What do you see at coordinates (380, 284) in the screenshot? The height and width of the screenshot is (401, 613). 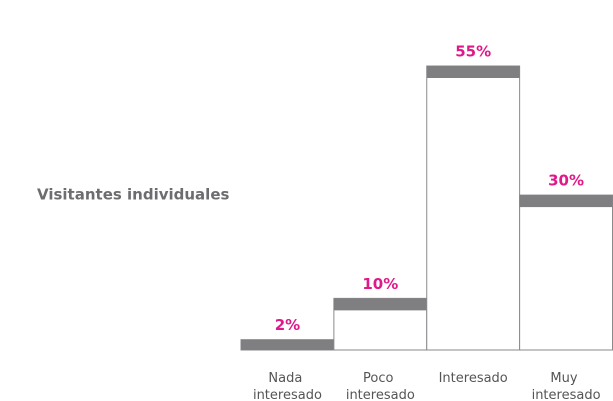 I see `value-label: 10%` at bounding box center [380, 284].